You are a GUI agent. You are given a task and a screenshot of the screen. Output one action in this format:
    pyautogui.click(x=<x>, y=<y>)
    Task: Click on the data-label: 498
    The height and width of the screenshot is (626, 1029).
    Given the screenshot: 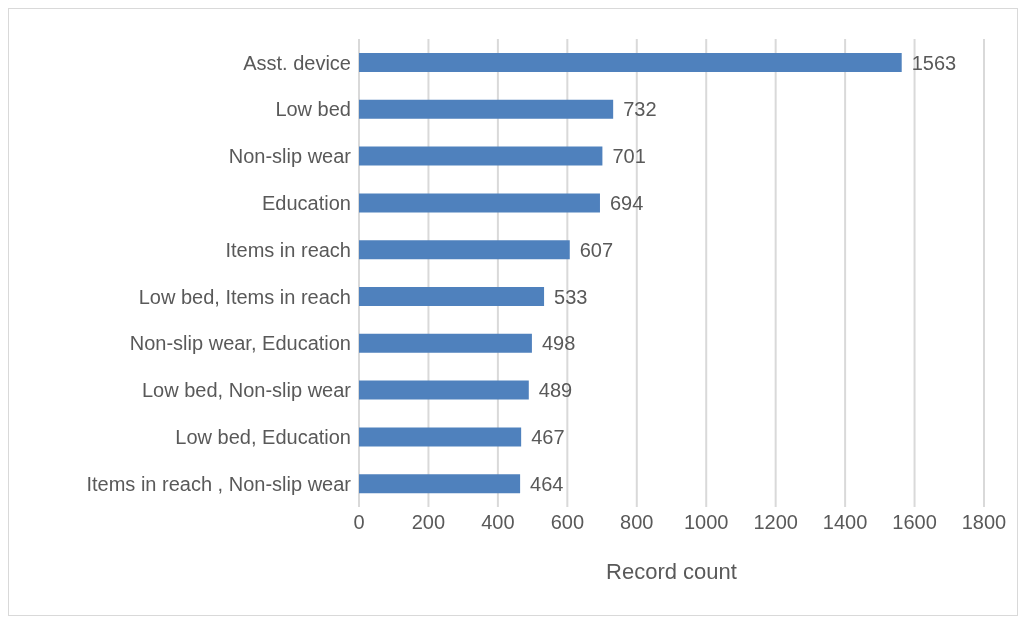 What is the action you would take?
    pyautogui.click(x=558, y=343)
    